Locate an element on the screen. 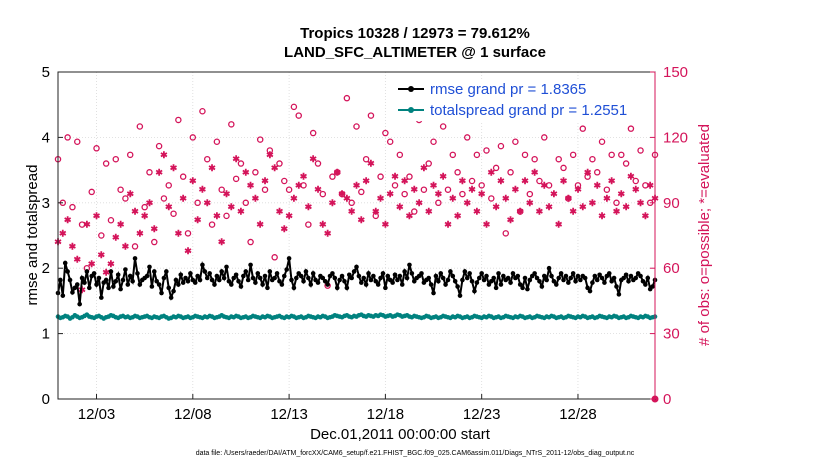 The image size is (830, 470). x-tick-label: 12/23 is located at coordinates (482, 414).